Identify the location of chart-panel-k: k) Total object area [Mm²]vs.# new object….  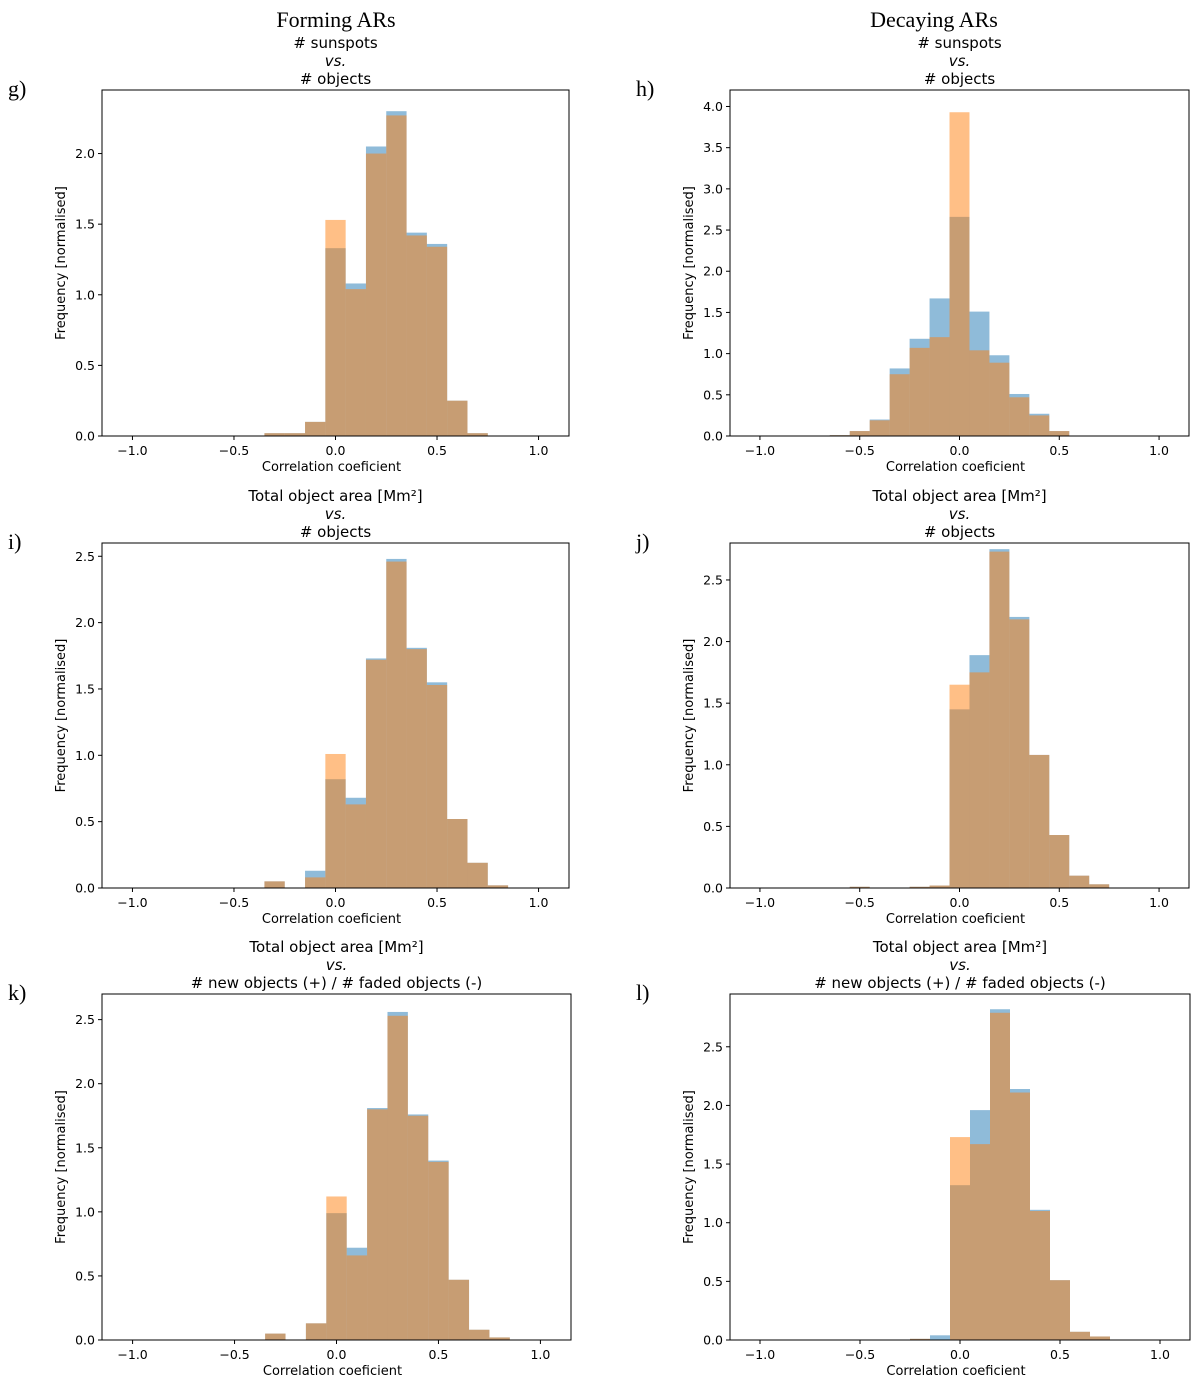
(290, 1158).